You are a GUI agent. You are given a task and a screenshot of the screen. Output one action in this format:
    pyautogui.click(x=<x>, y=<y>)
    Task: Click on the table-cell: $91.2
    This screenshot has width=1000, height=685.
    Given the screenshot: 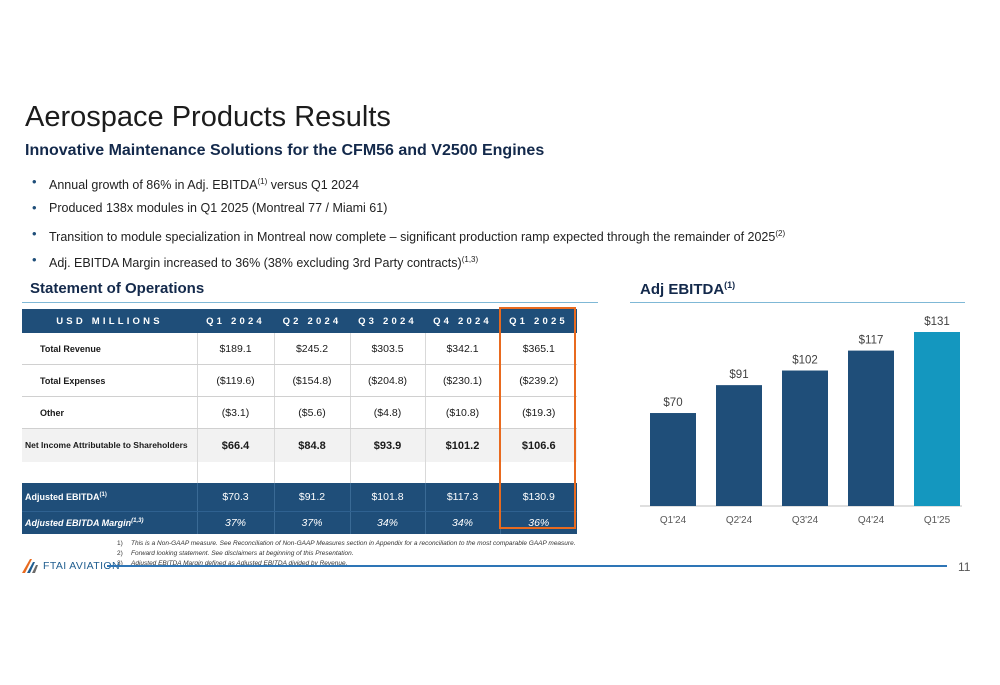 What is the action you would take?
    pyautogui.click(x=312, y=497)
    